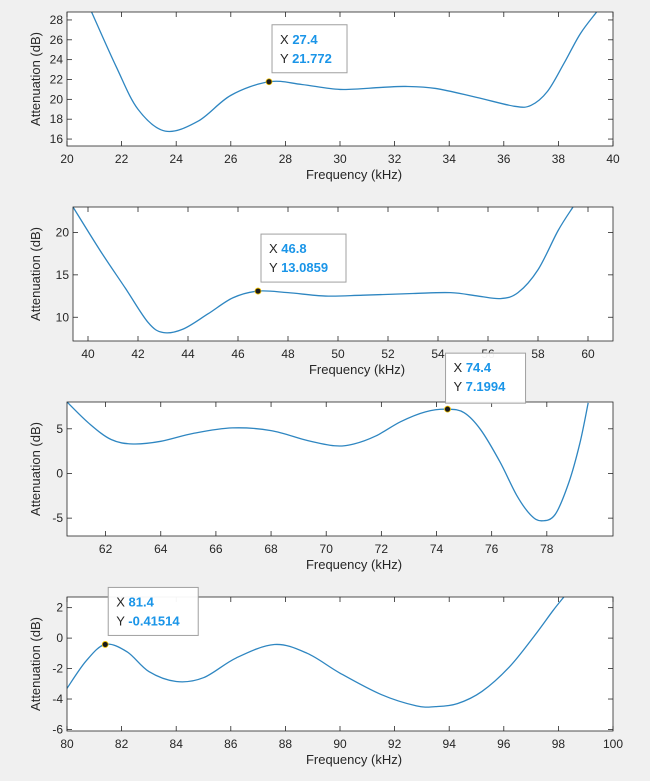  I want to click on x-tick-label: 98, so click(559, 744).